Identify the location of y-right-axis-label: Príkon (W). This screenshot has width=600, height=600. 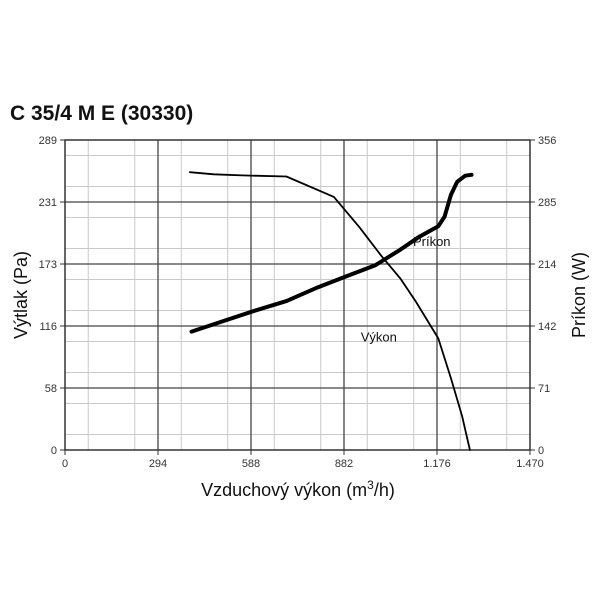
(579, 295).